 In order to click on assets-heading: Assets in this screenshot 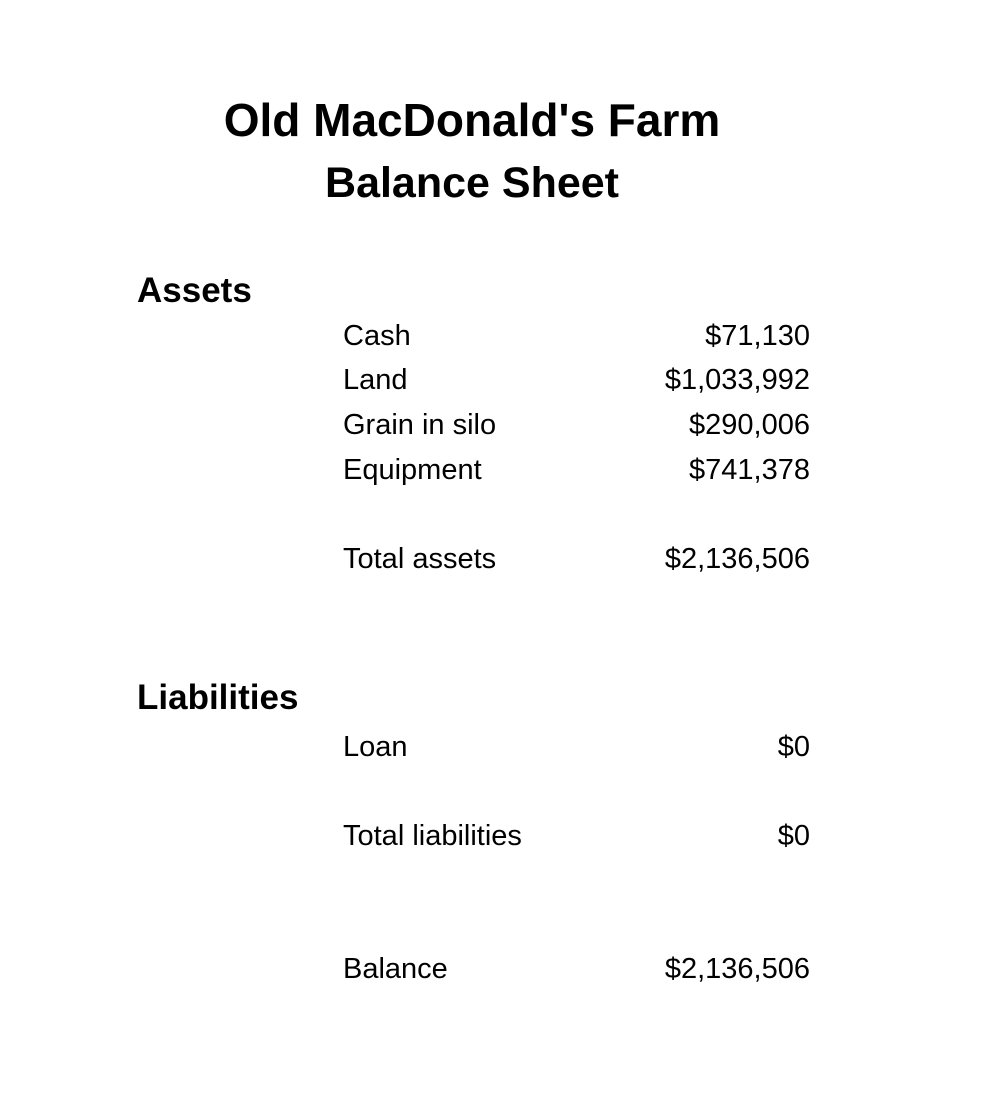, I will do `click(194, 290)`.